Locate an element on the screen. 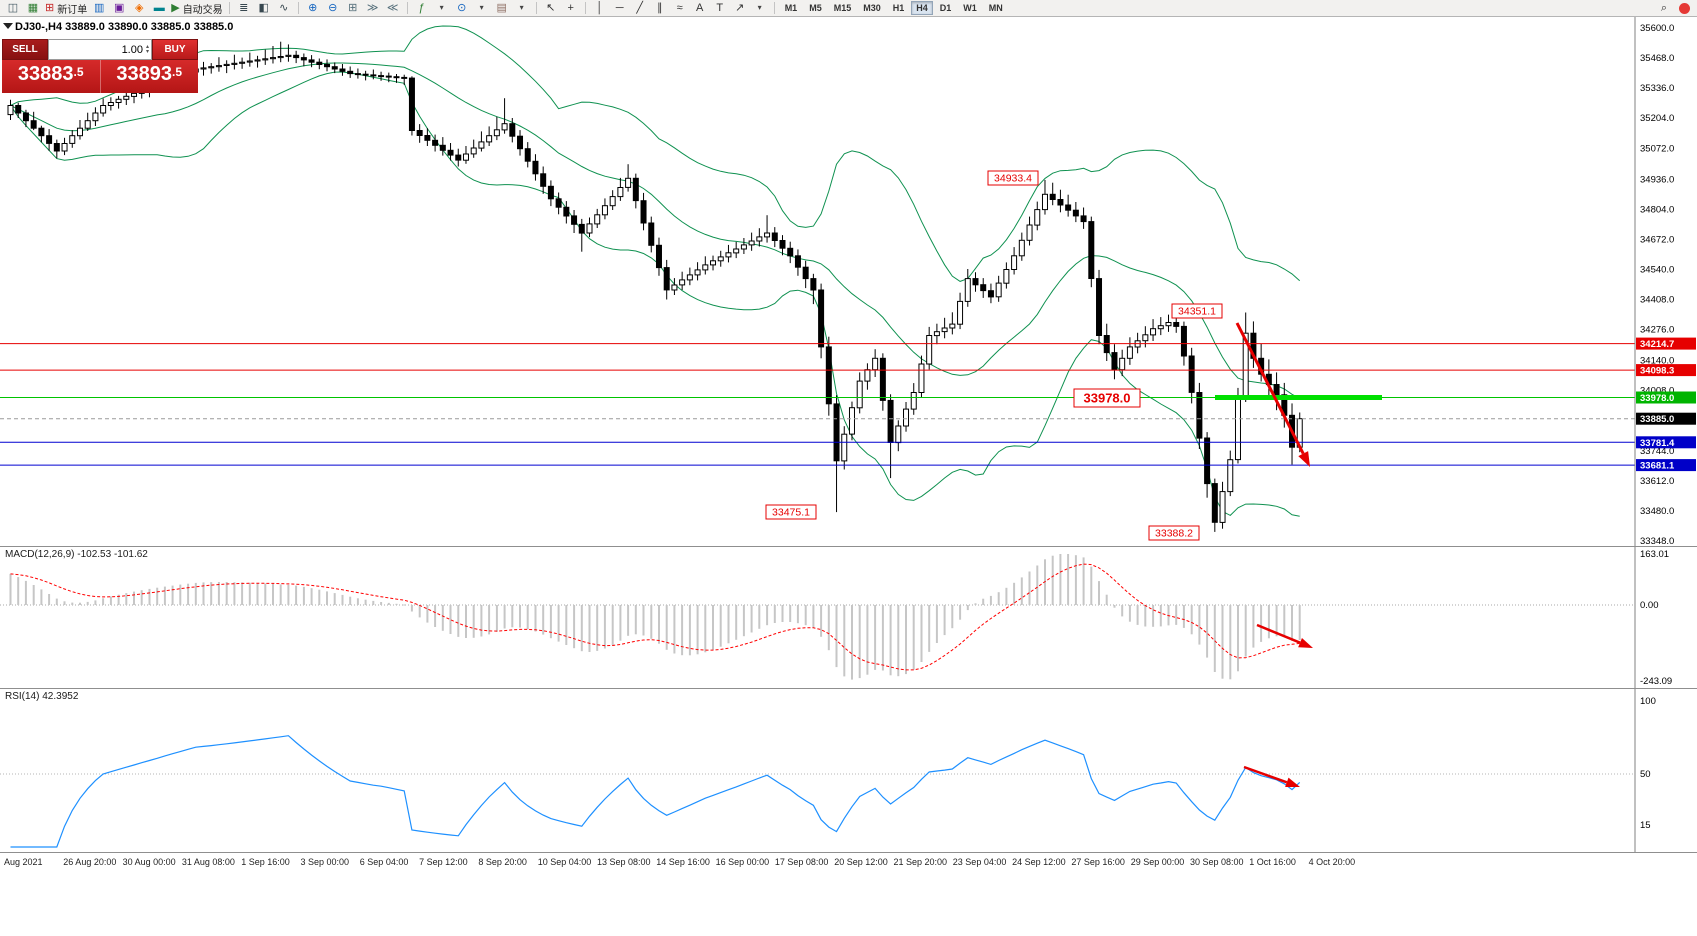 This screenshot has width=1697, height=936. timeframe-m30: M30 is located at coordinates (872, 8).